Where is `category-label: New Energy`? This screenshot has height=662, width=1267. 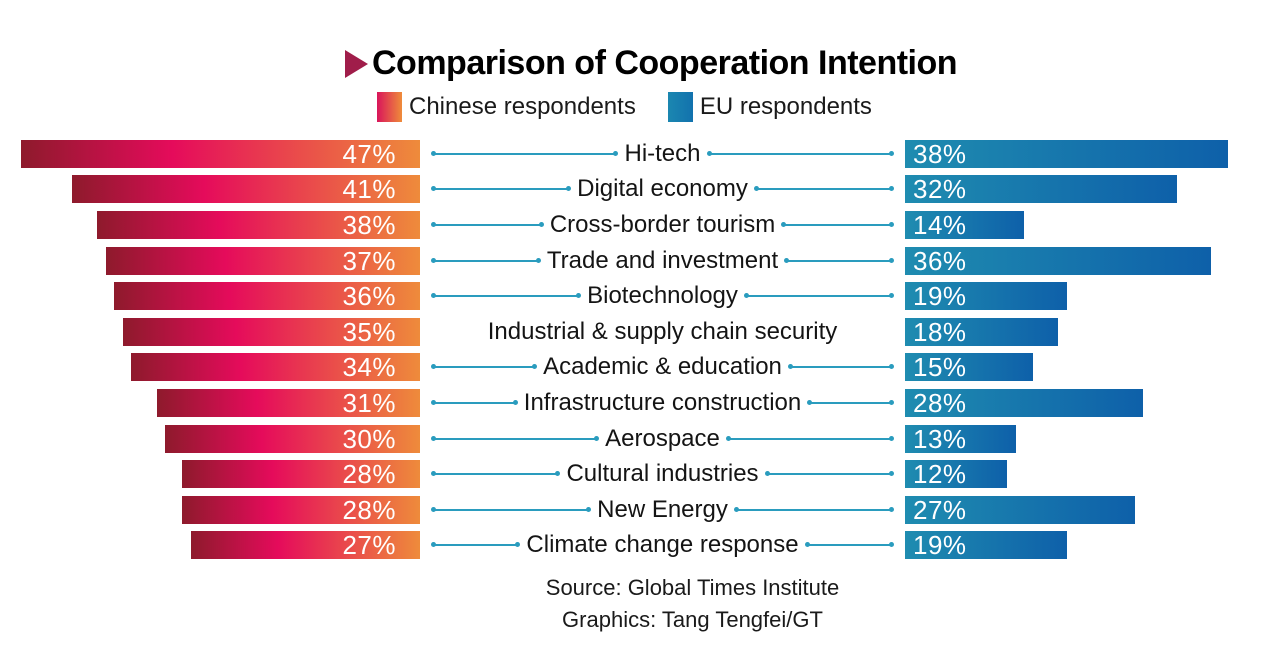 category-label: New Energy is located at coordinates (662, 509).